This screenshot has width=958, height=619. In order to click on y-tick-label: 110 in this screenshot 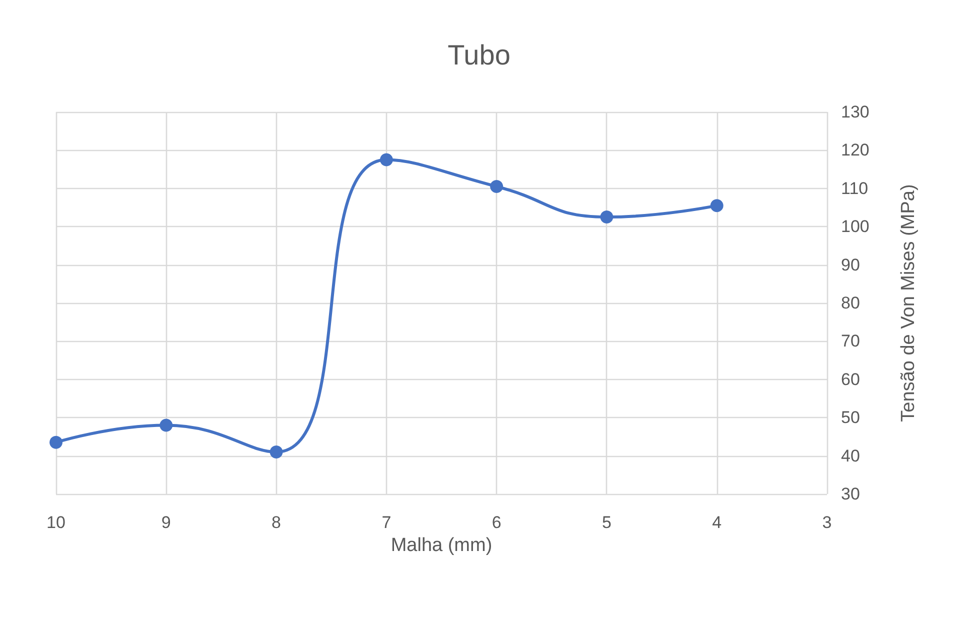, I will do `click(854, 188)`.